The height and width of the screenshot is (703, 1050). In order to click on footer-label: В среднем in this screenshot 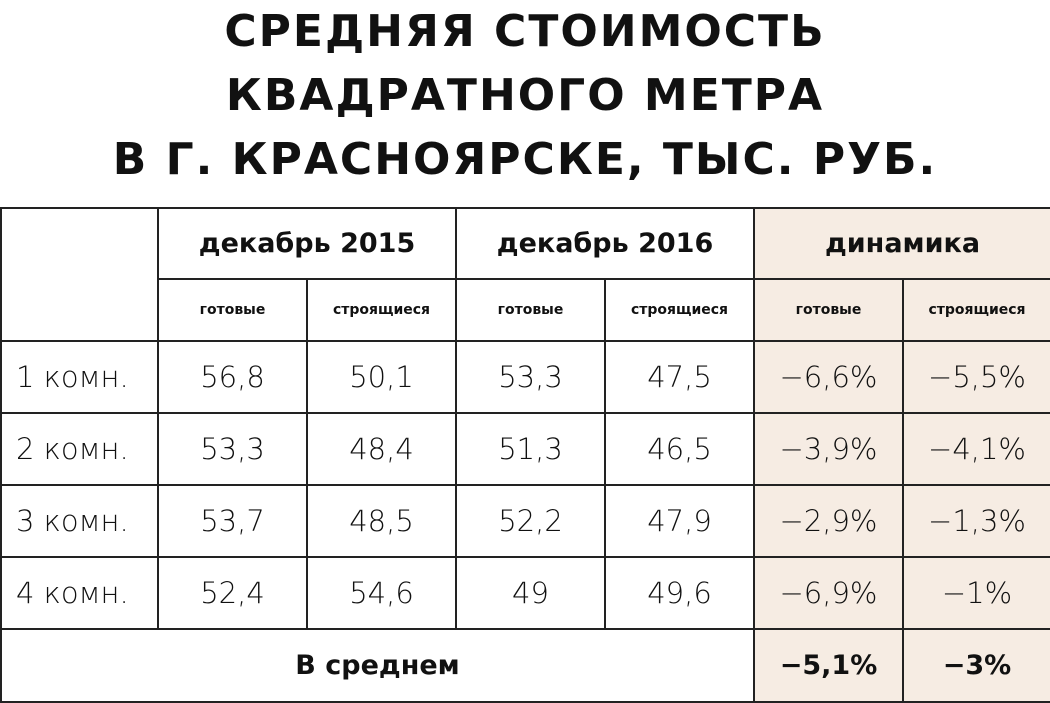, I will do `click(377, 665)`.